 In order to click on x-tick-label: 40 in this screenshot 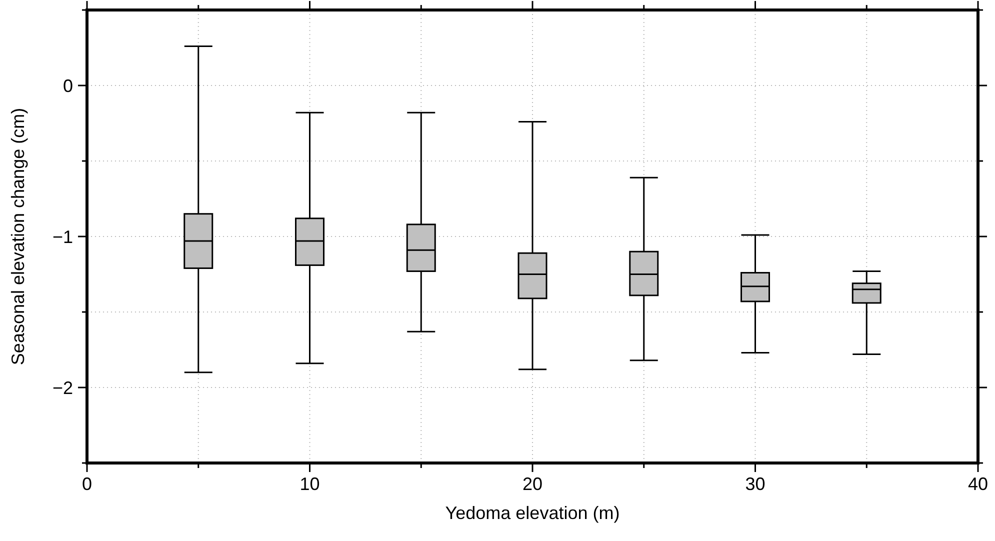, I will do `click(978, 484)`.